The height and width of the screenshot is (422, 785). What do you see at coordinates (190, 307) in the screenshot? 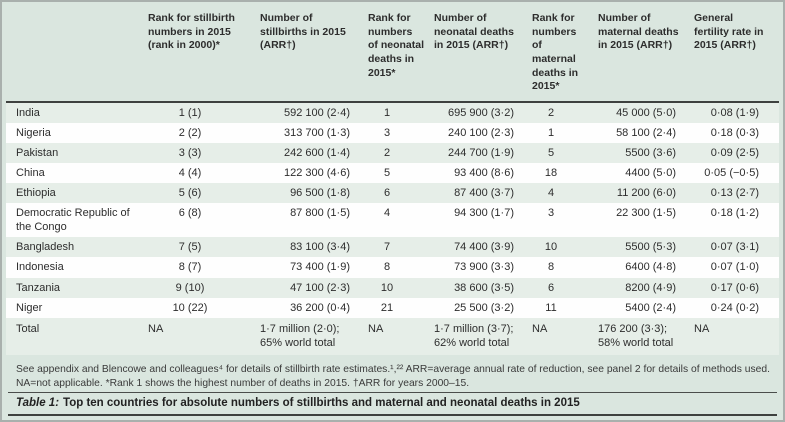
I see `cell: 10 (22)` at bounding box center [190, 307].